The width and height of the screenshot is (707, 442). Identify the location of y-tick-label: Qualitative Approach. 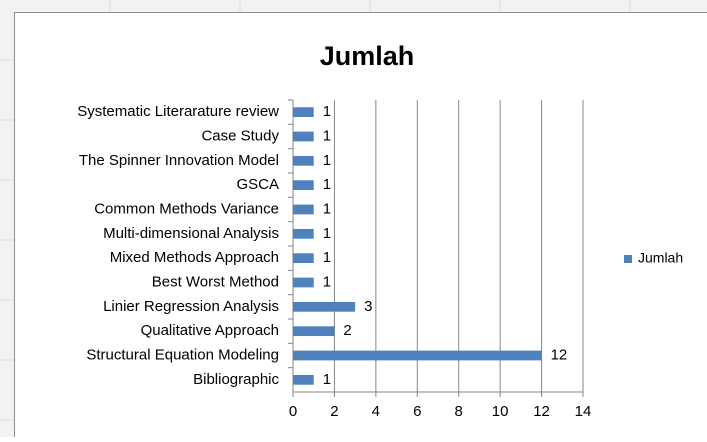
(210, 330).